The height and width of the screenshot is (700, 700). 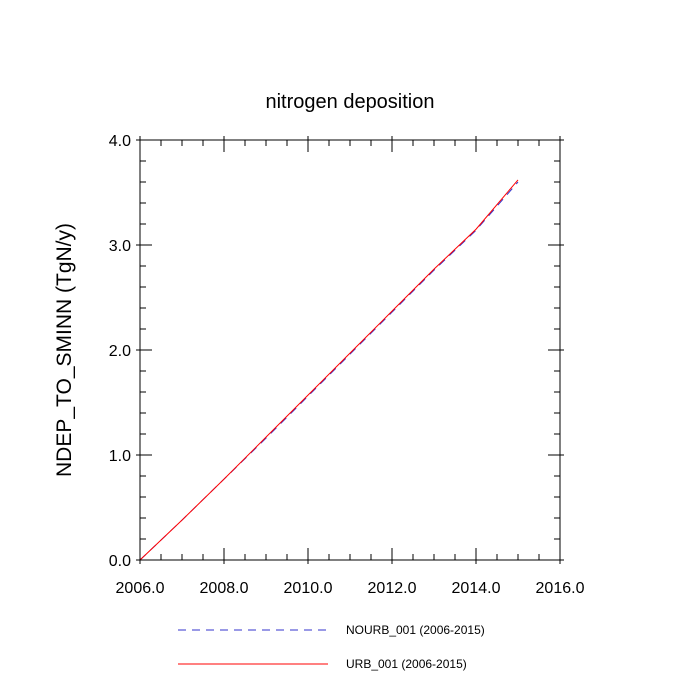 What do you see at coordinates (120, 456) in the screenshot?
I see `y-tick-label: 1.0` at bounding box center [120, 456].